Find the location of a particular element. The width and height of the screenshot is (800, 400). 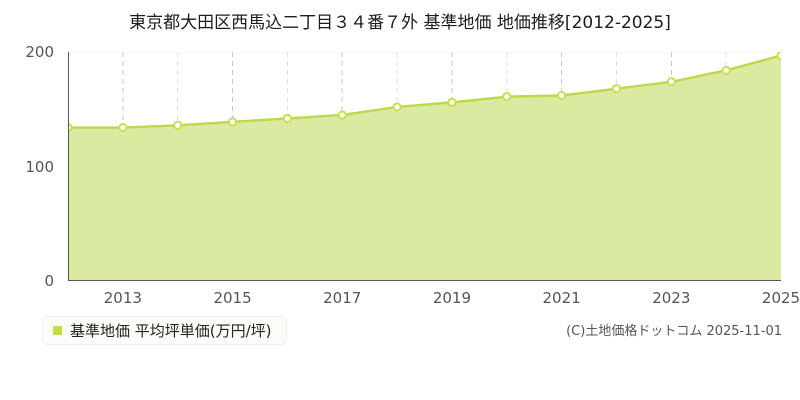

legend-swatch-icon is located at coordinates (57, 330).